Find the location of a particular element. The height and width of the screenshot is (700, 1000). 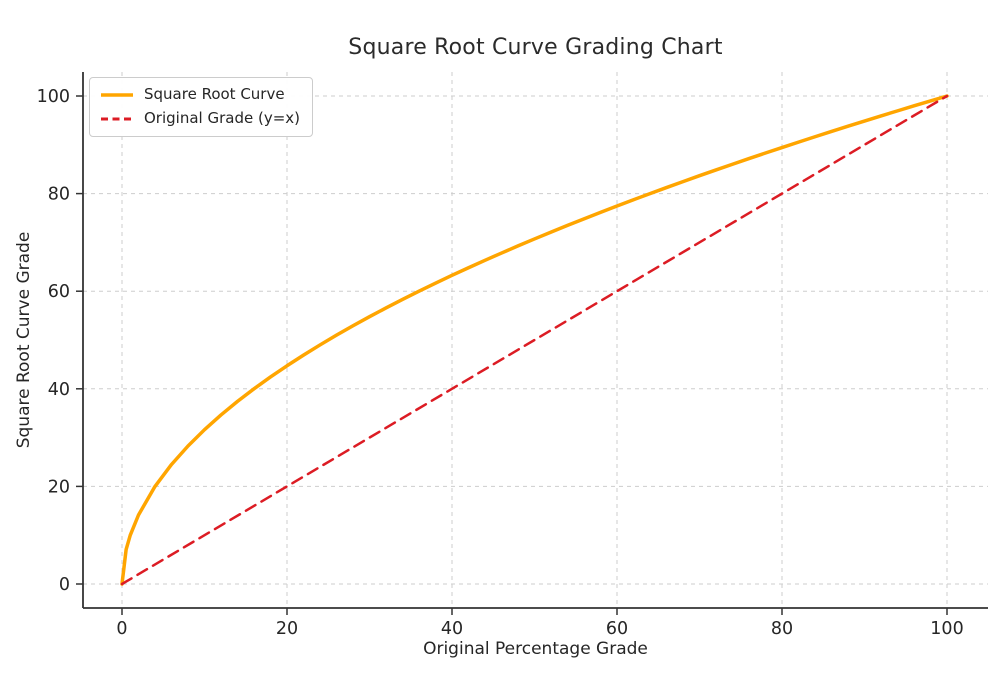

legend-label: Square Root Curve is located at coordinates (214, 94).